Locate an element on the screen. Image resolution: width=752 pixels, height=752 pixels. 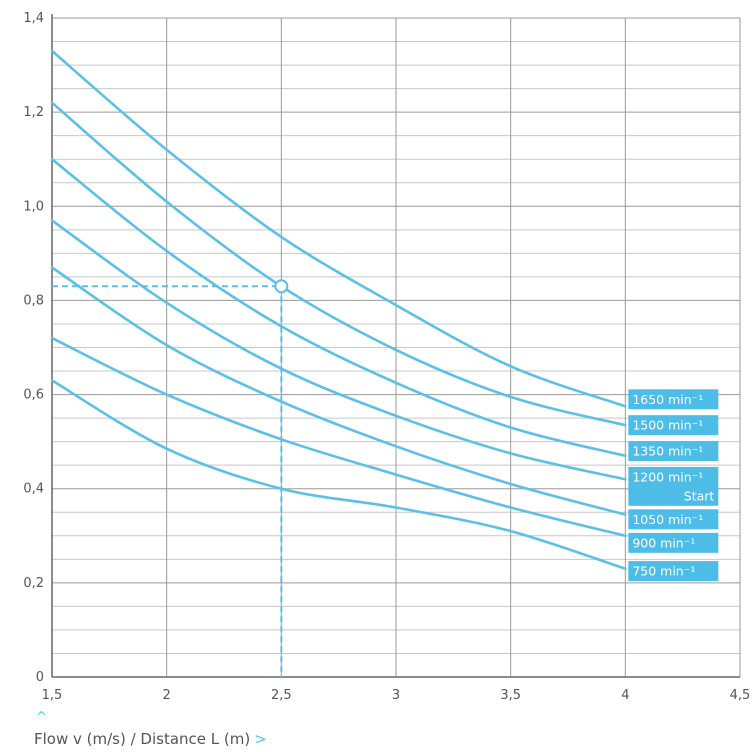
x-tick-label: 2 is located at coordinates (167, 695).